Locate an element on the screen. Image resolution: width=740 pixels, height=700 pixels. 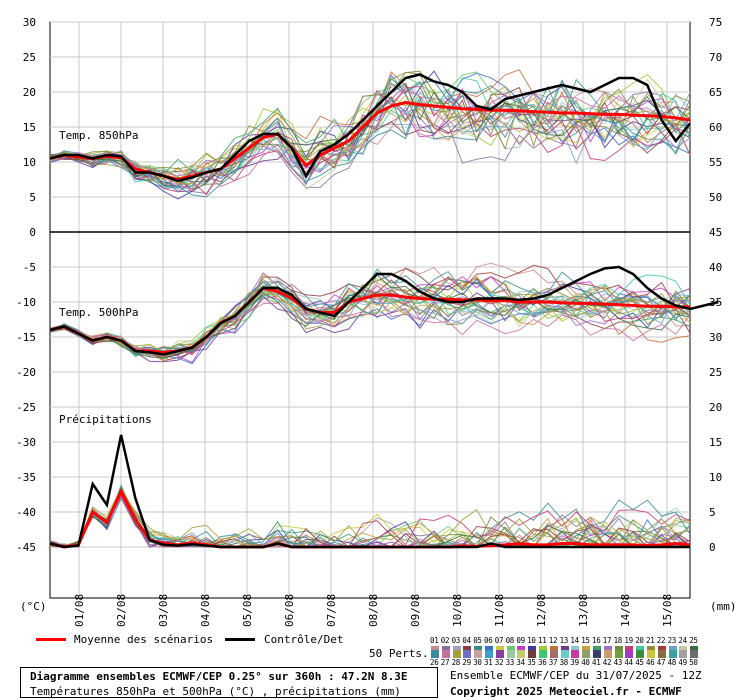
date-tick: 13/08 is located at coordinates (583, 610).